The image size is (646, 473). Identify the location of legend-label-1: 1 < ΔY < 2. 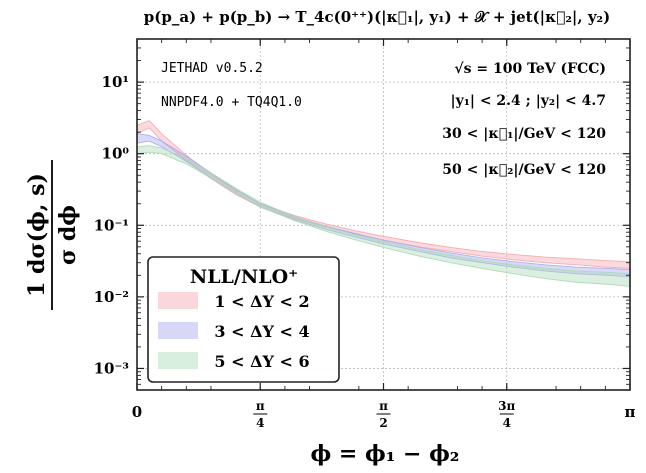
(261, 301).